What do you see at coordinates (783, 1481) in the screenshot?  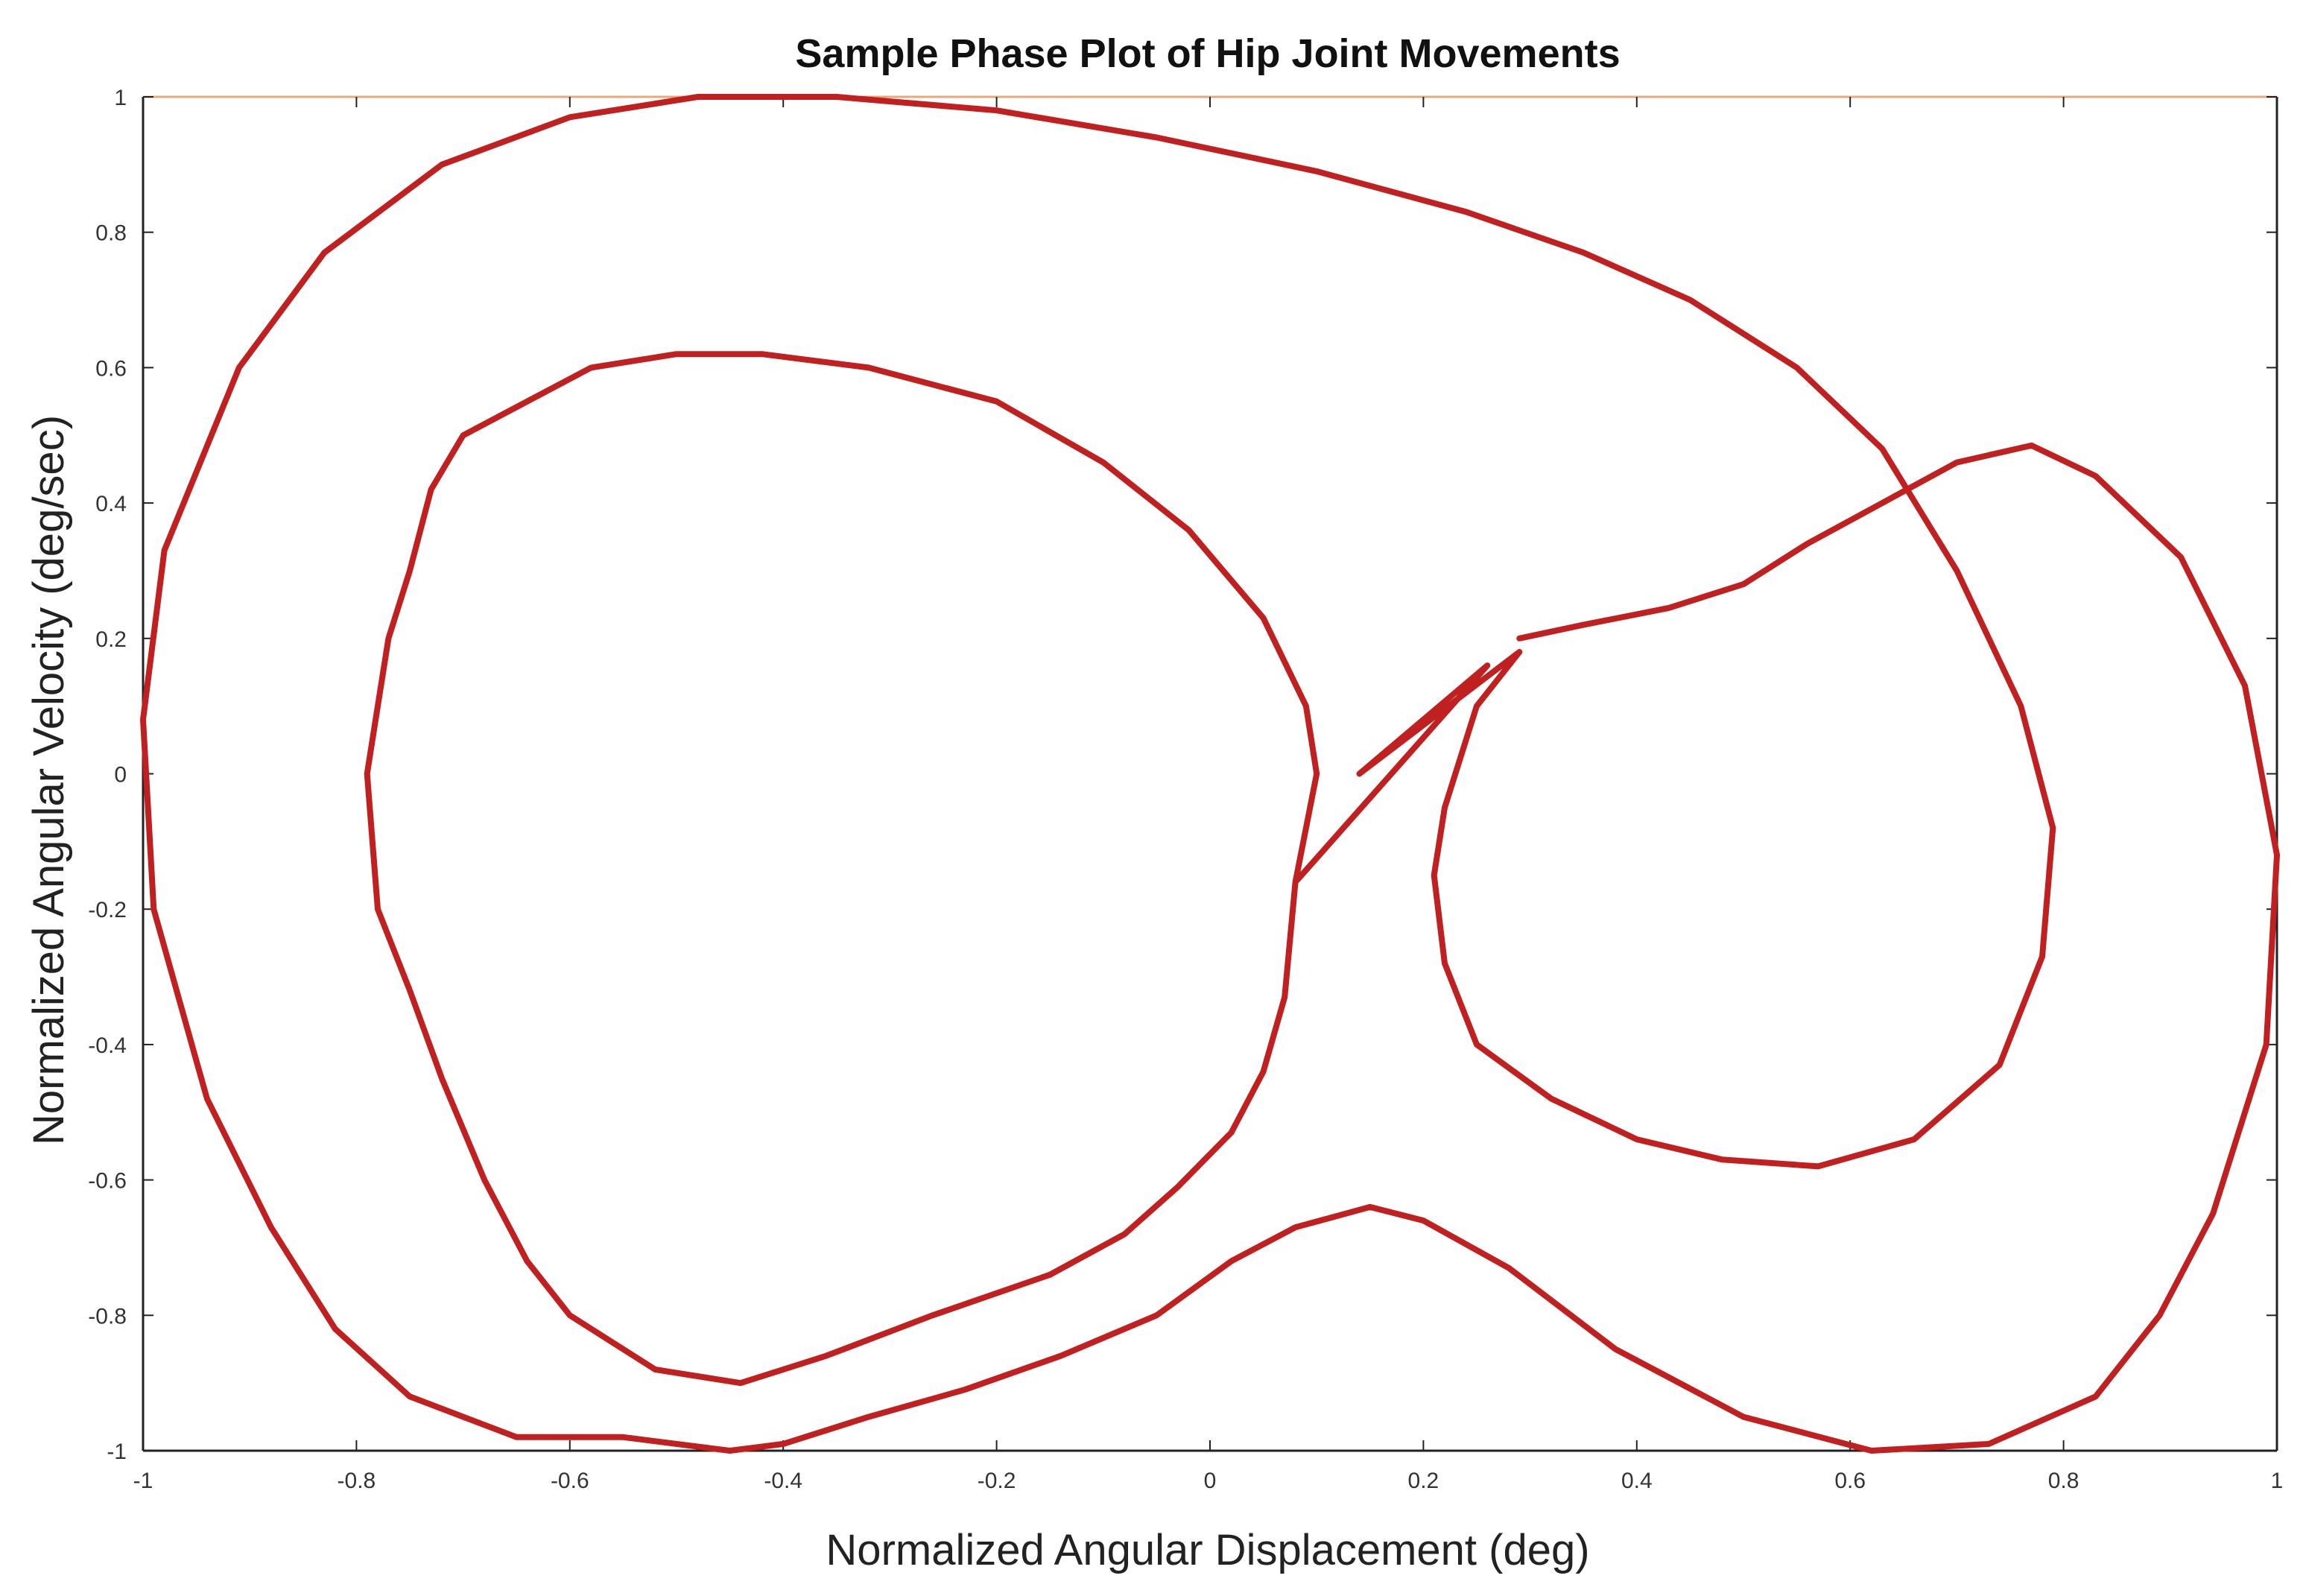 I see `x-tick-label: -0.4` at bounding box center [783, 1481].